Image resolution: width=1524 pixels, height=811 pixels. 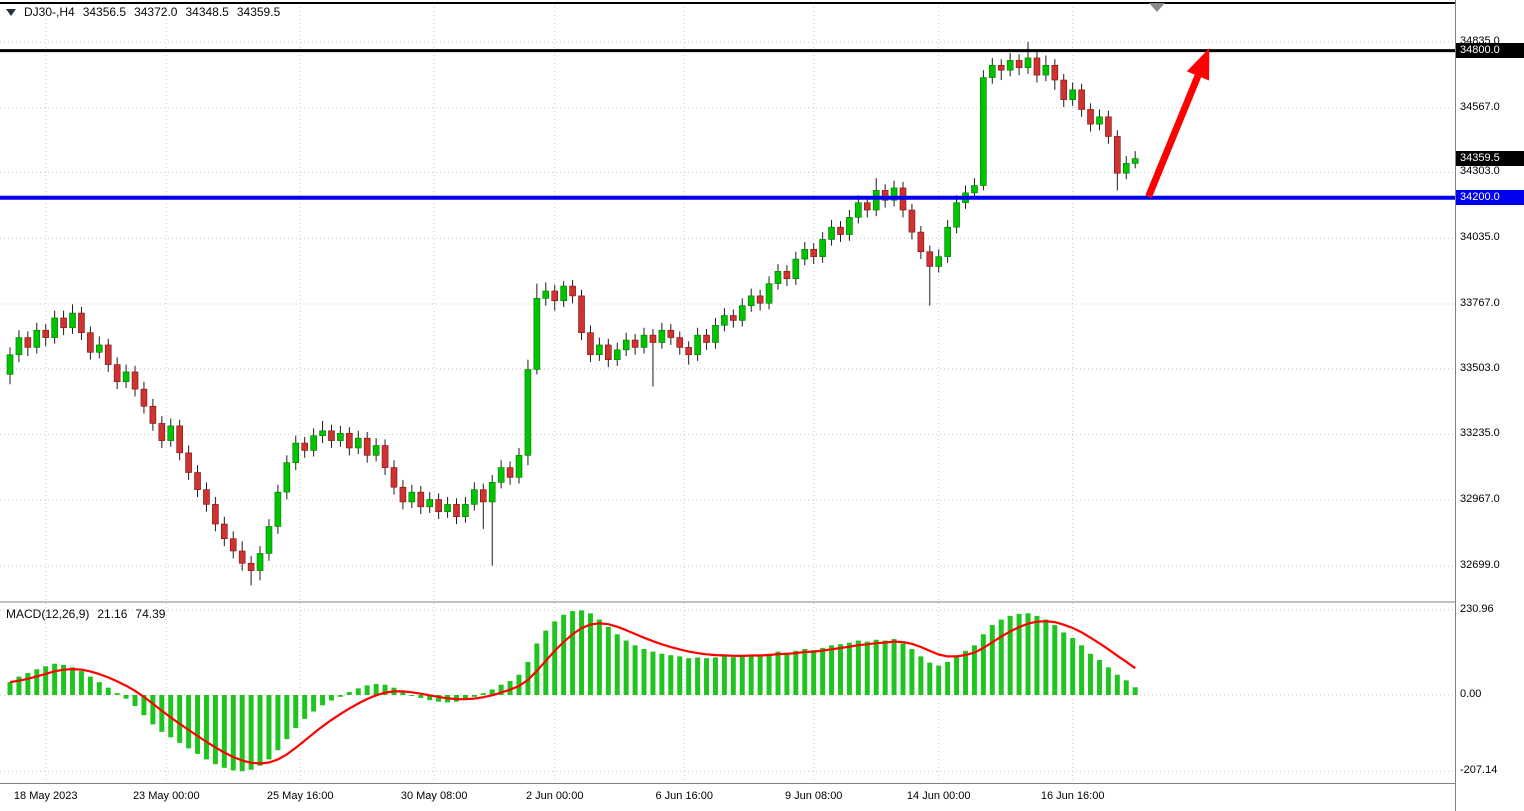 I want to click on trend-arrow, so click(x=1177, y=123).